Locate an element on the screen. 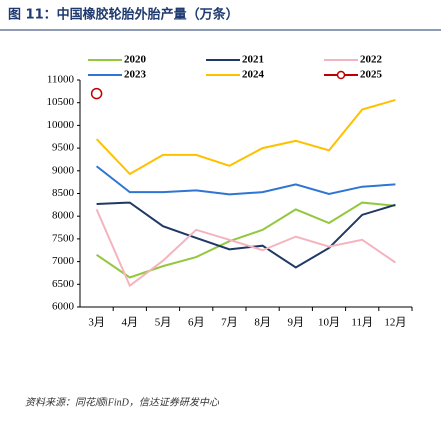 This screenshot has width=441, height=423. x-tick-label: 9月 is located at coordinates (296, 323).